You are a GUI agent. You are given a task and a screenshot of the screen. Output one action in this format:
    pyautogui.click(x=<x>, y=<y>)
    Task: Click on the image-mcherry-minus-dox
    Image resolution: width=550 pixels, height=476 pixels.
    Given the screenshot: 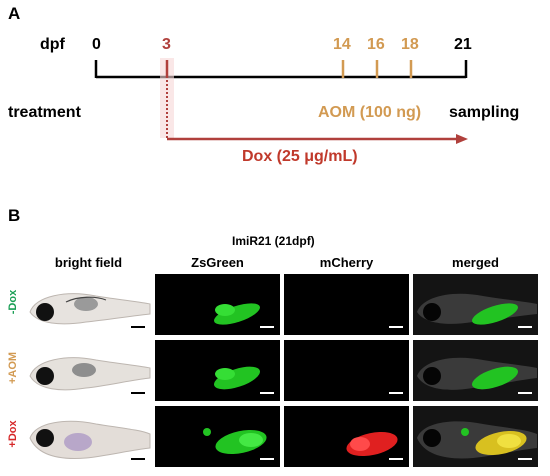 What is the action you would take?
    pyautogui.click(x=346, y=304)
    